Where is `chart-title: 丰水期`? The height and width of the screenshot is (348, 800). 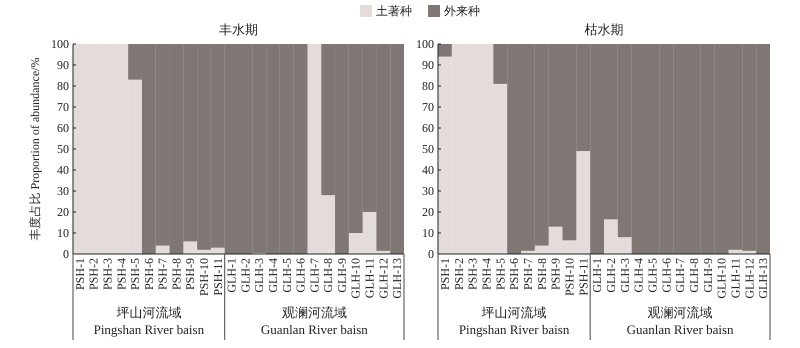
chart-title: 丰水期 is located at coordinates (238, 29).